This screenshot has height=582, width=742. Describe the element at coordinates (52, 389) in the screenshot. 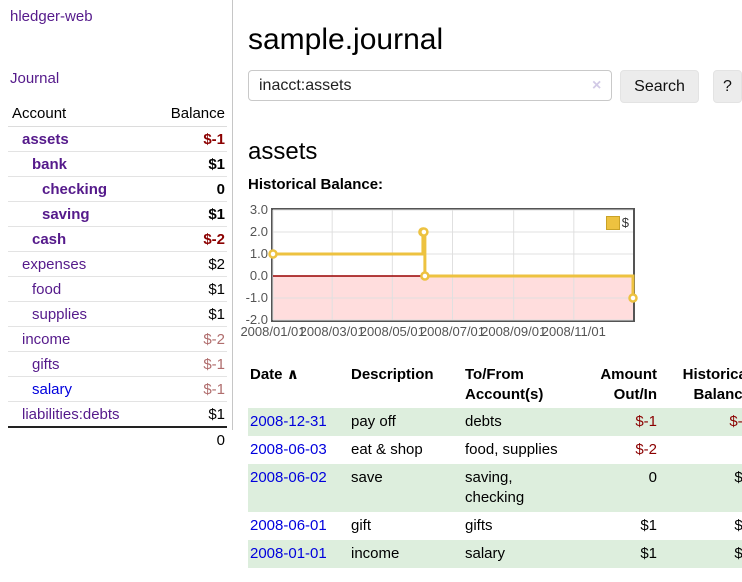

I see `account-link: salary` at that location.